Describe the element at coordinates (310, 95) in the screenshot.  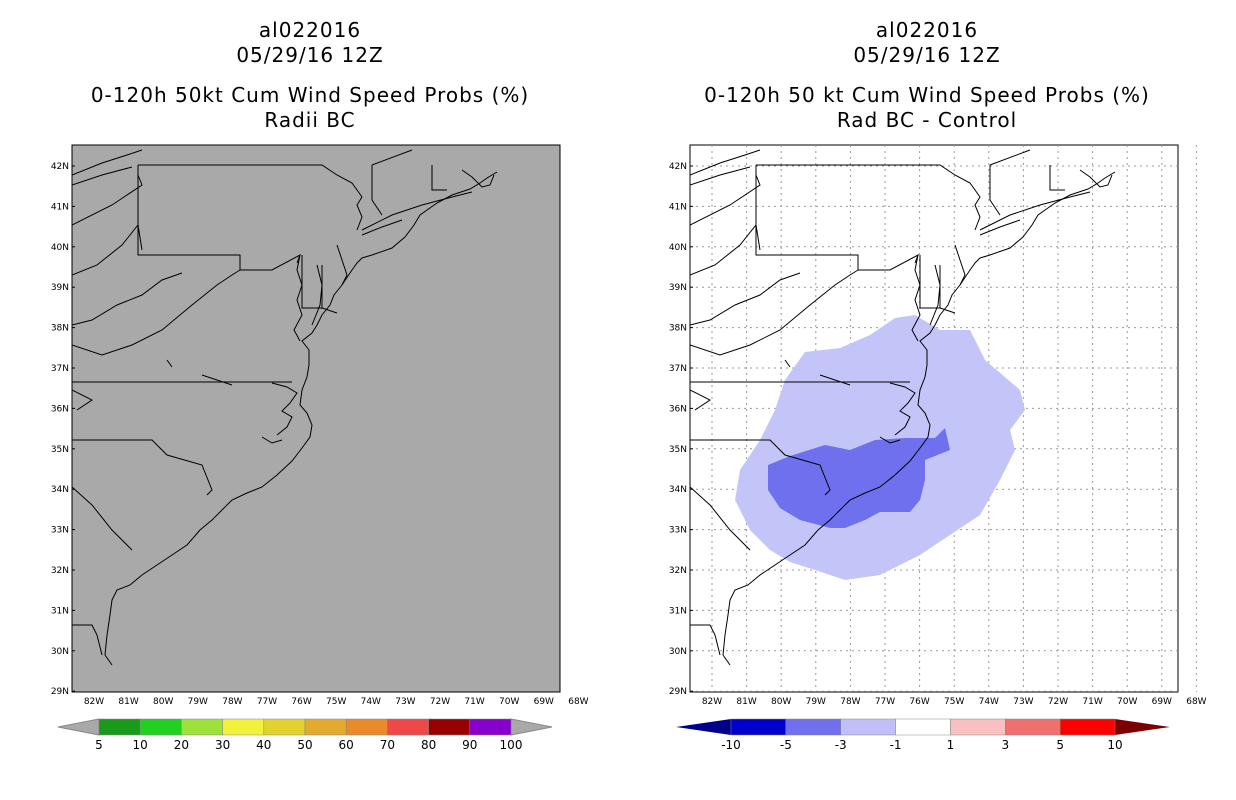
I see `left-title: 0-120h 50kt Cum Wind Speed Probs (%)` at that location.